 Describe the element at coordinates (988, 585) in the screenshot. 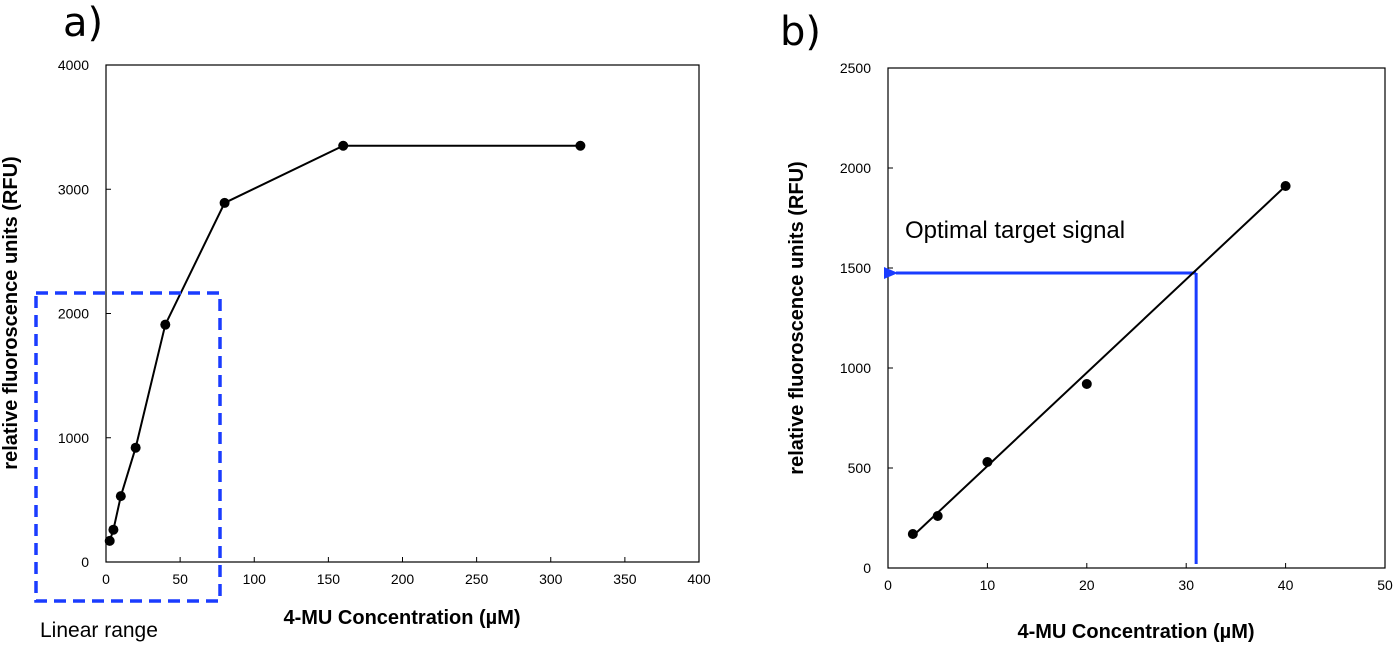

I see `x-tick-label-b: 10` at that location.